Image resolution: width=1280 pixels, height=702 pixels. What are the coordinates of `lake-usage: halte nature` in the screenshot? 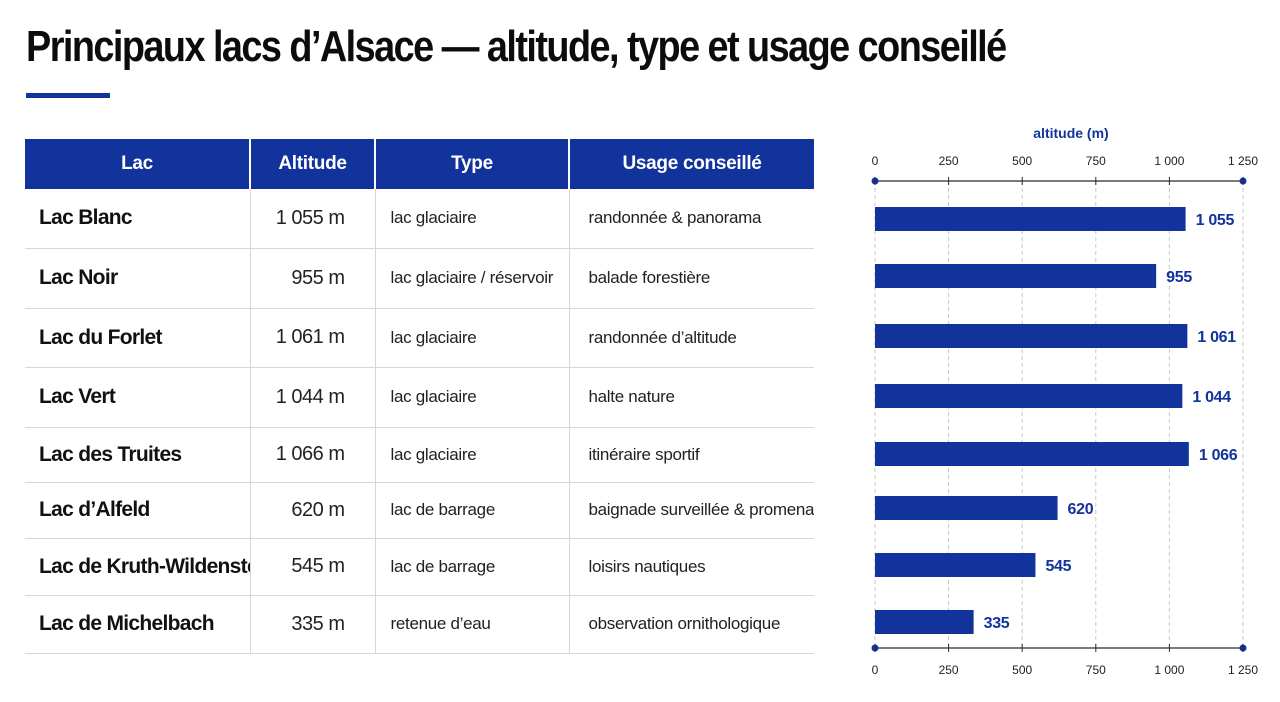 It's located at (691, 397).